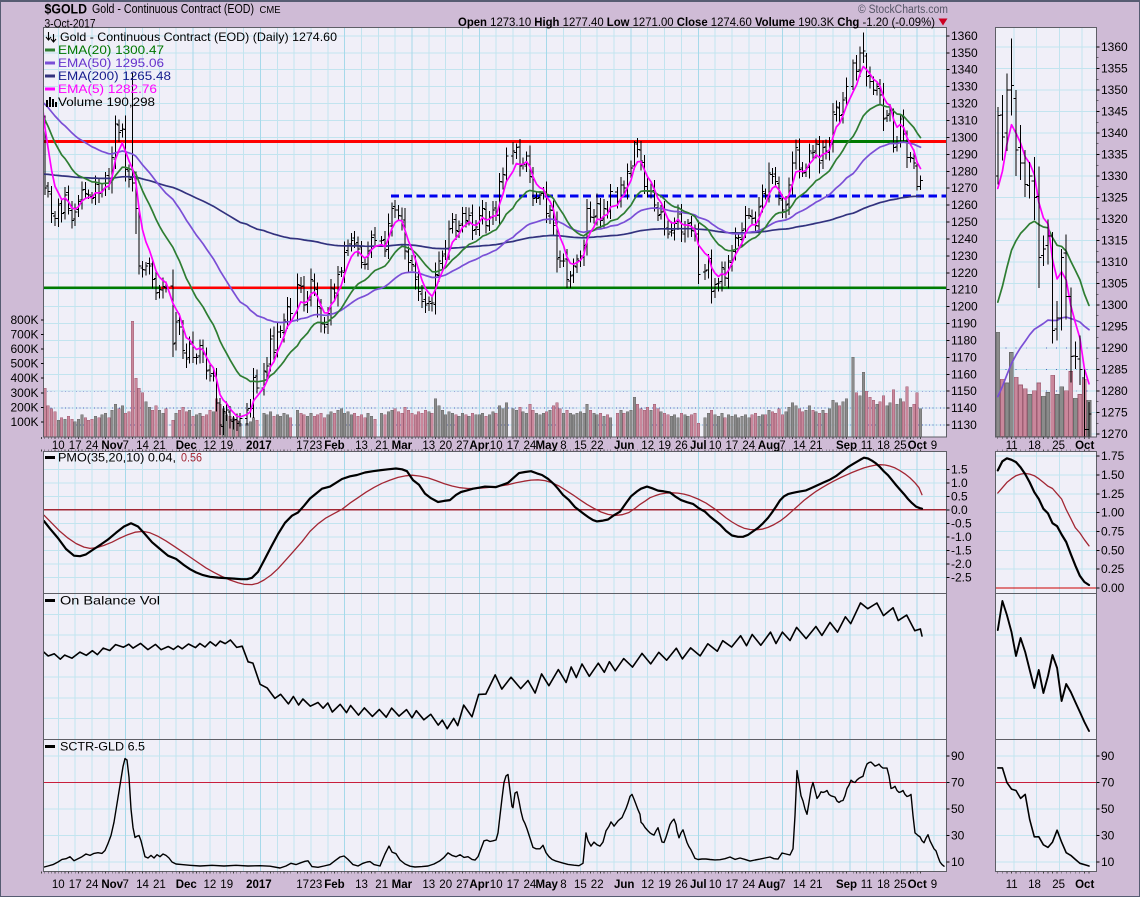 Image resolution: width=1140 pixels, height=897 pixels. I want to click on svg-text: 800K, so click(24, 320).